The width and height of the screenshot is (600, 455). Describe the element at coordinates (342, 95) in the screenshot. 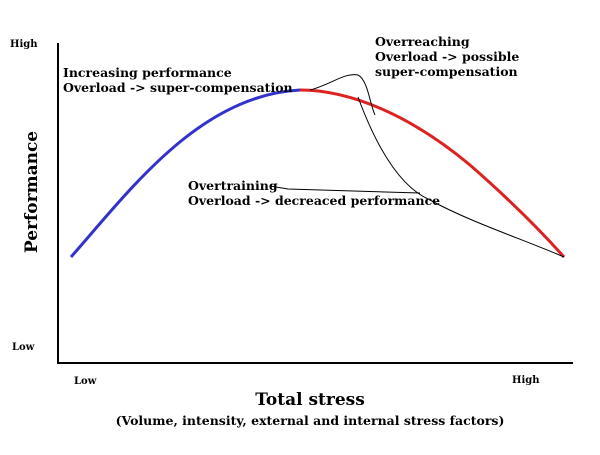

I see `overreaching-curve` at that location.